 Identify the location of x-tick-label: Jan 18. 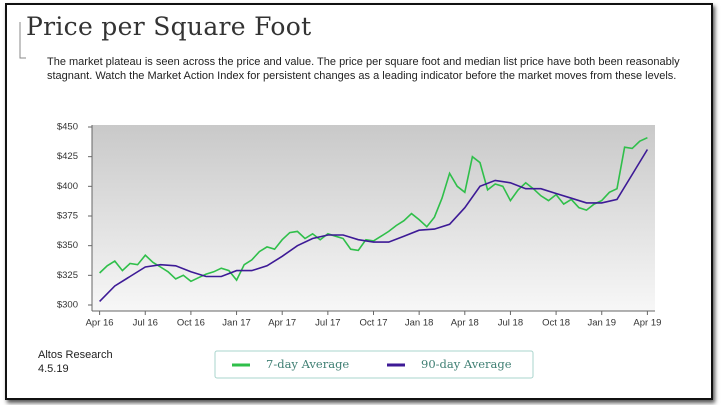
(419, 323).